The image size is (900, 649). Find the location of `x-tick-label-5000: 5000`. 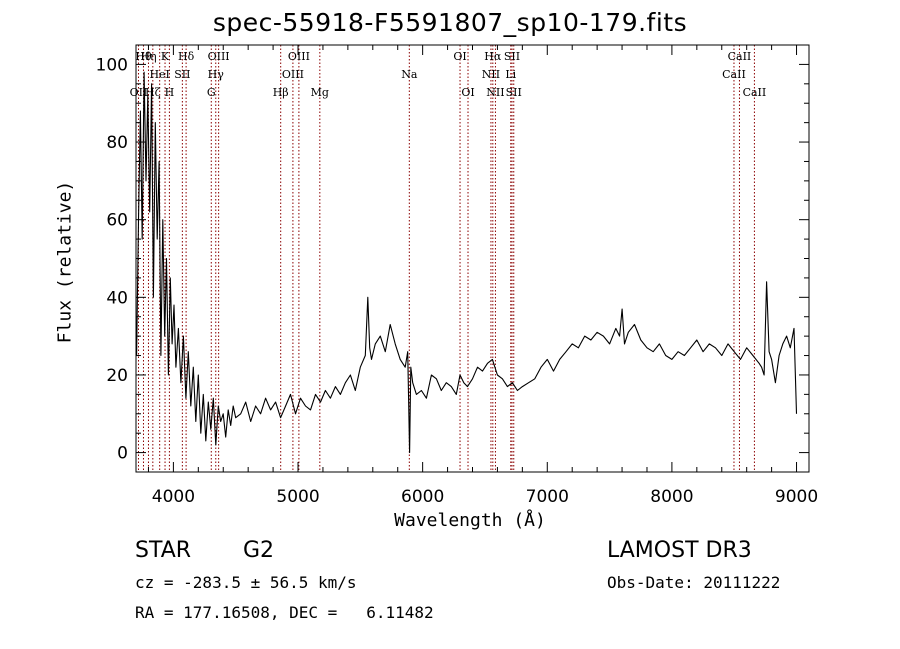

x-tick-label-5000: 5000 is located at coordinates (297, 497).